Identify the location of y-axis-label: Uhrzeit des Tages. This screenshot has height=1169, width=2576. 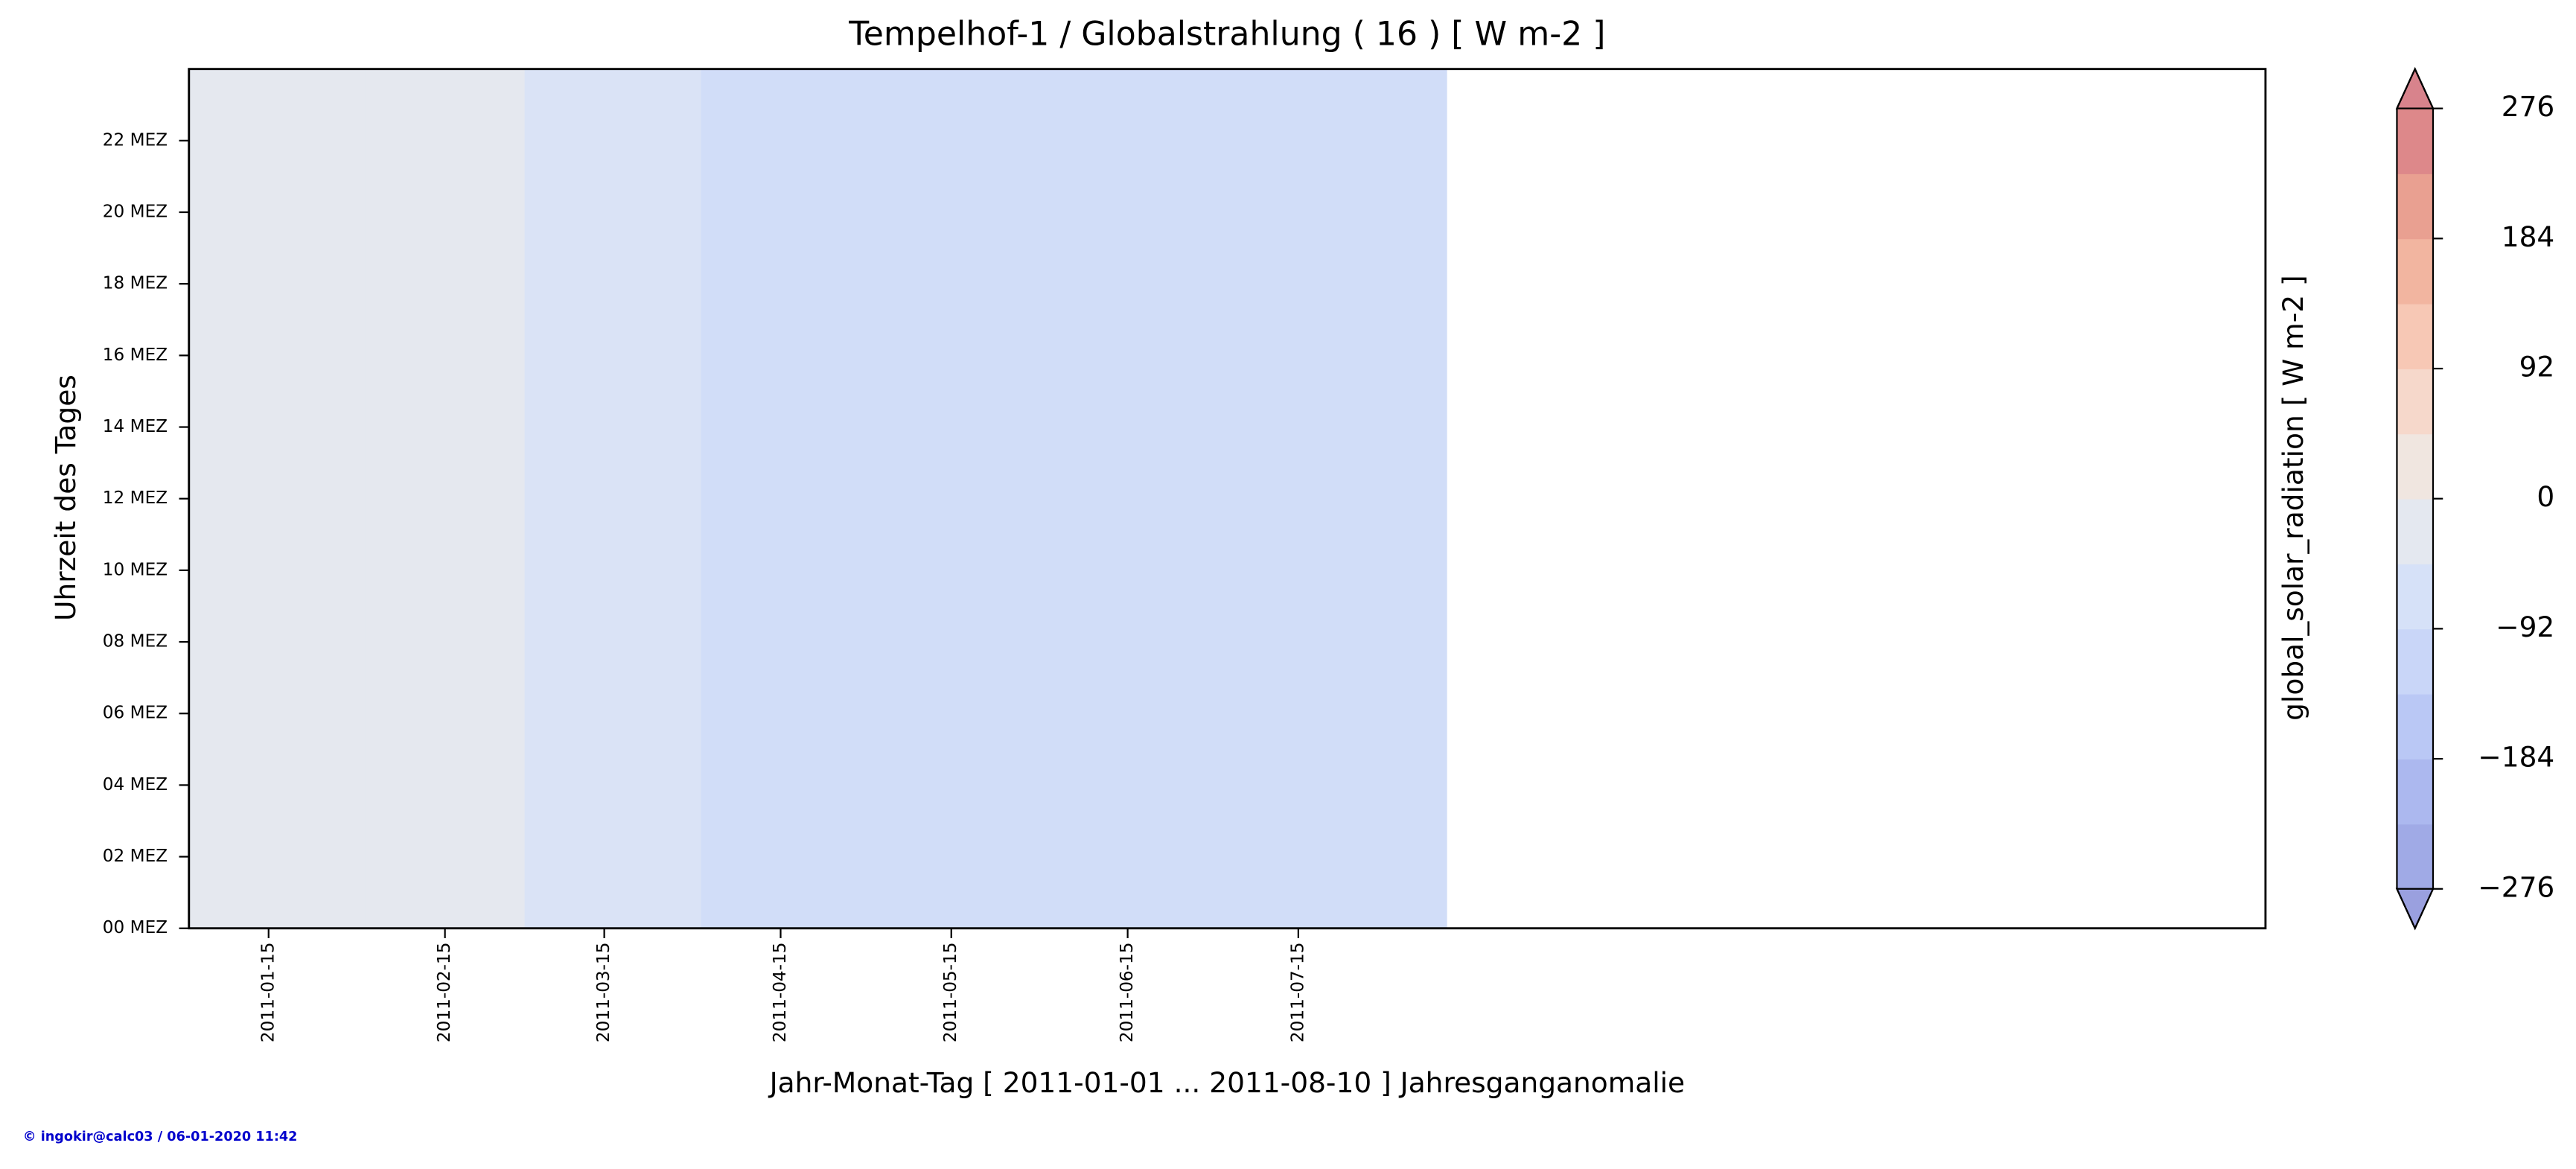
(65, 498).